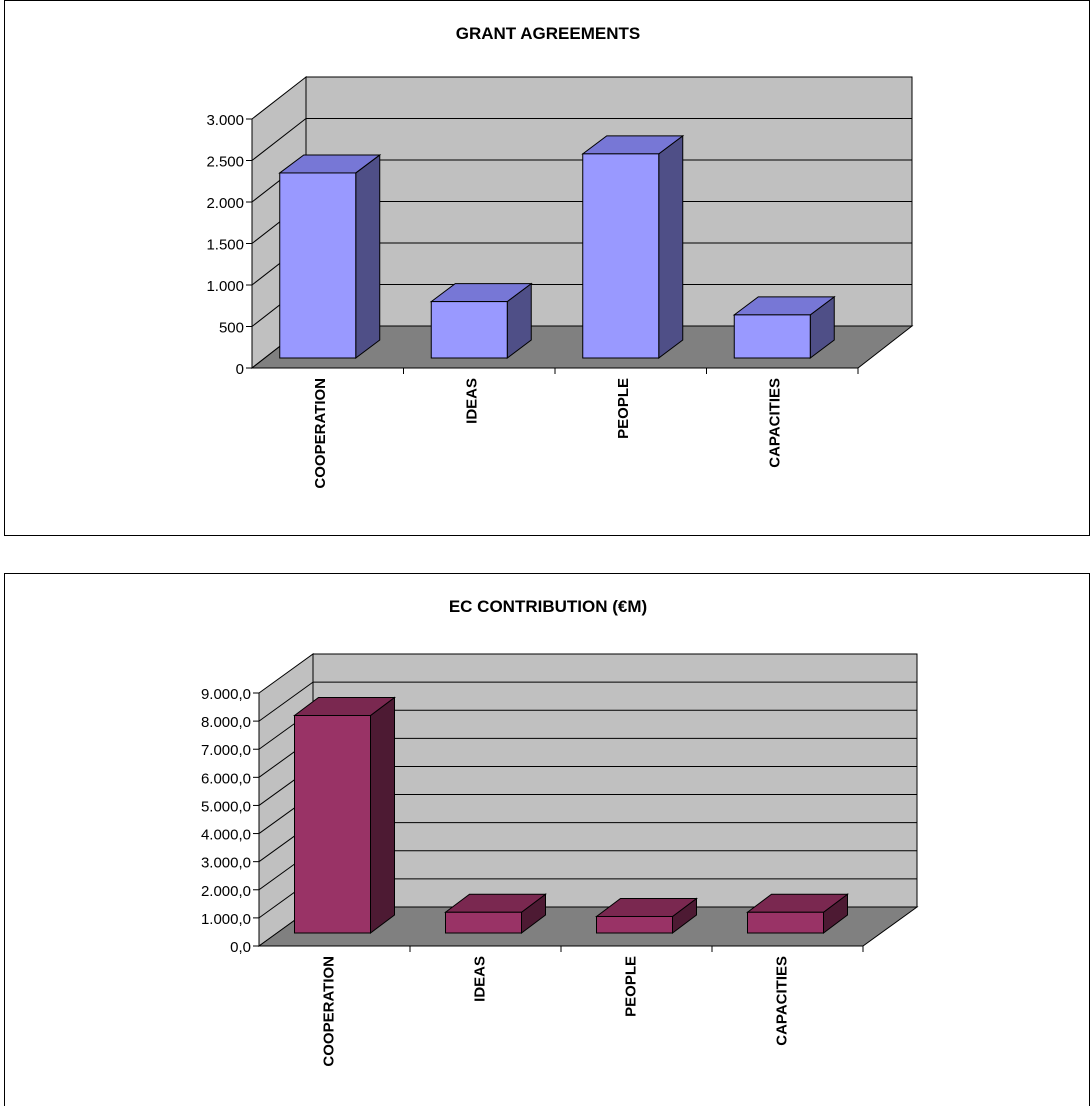 The height and width of the screenshot is (1107, 1090). What do you see at coordinates (226, 806) in the screenshot?
I see `y-tick-label: 5.000,0` at bounding box center [226, 806].